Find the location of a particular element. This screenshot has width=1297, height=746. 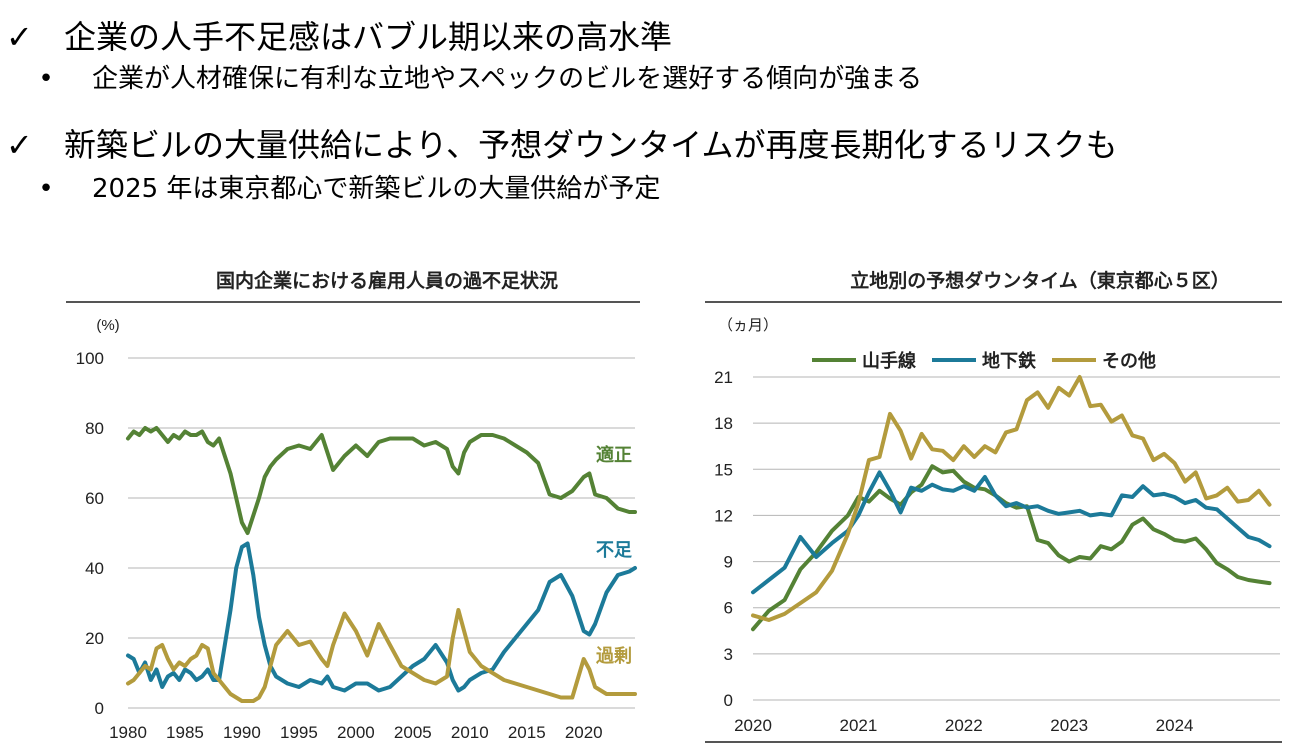

legend-label: 山手線 is located at coordinates (889, 360).